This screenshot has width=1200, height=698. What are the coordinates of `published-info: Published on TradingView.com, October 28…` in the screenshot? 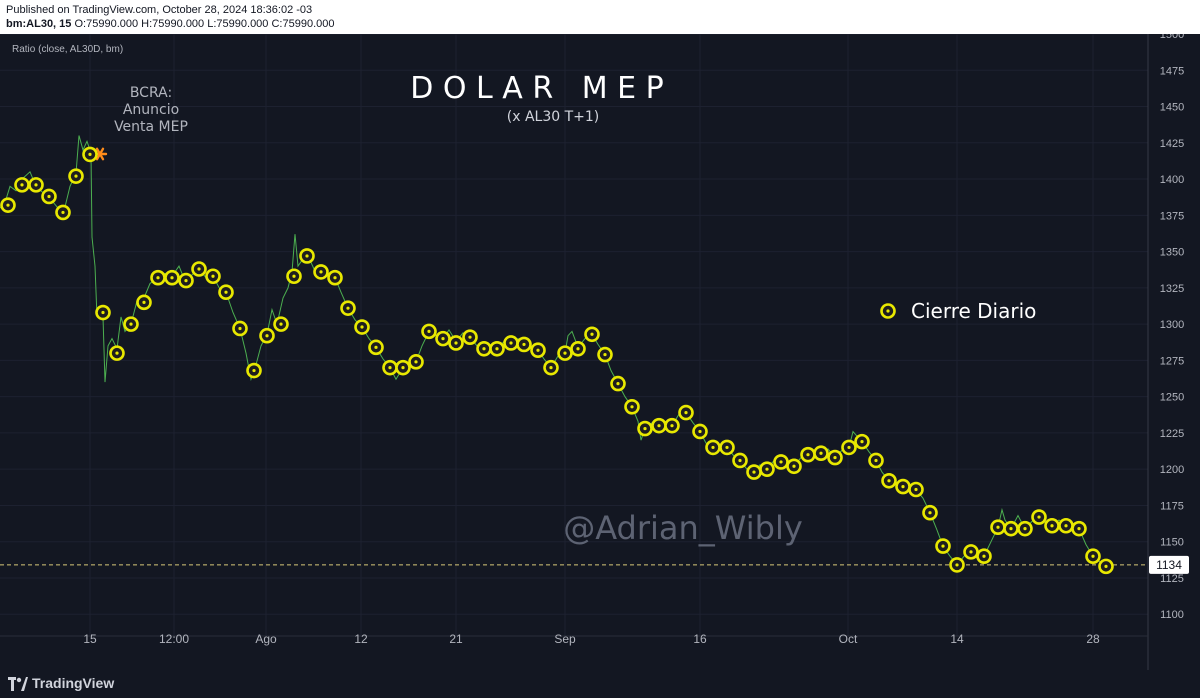 It's located at (159, 10).